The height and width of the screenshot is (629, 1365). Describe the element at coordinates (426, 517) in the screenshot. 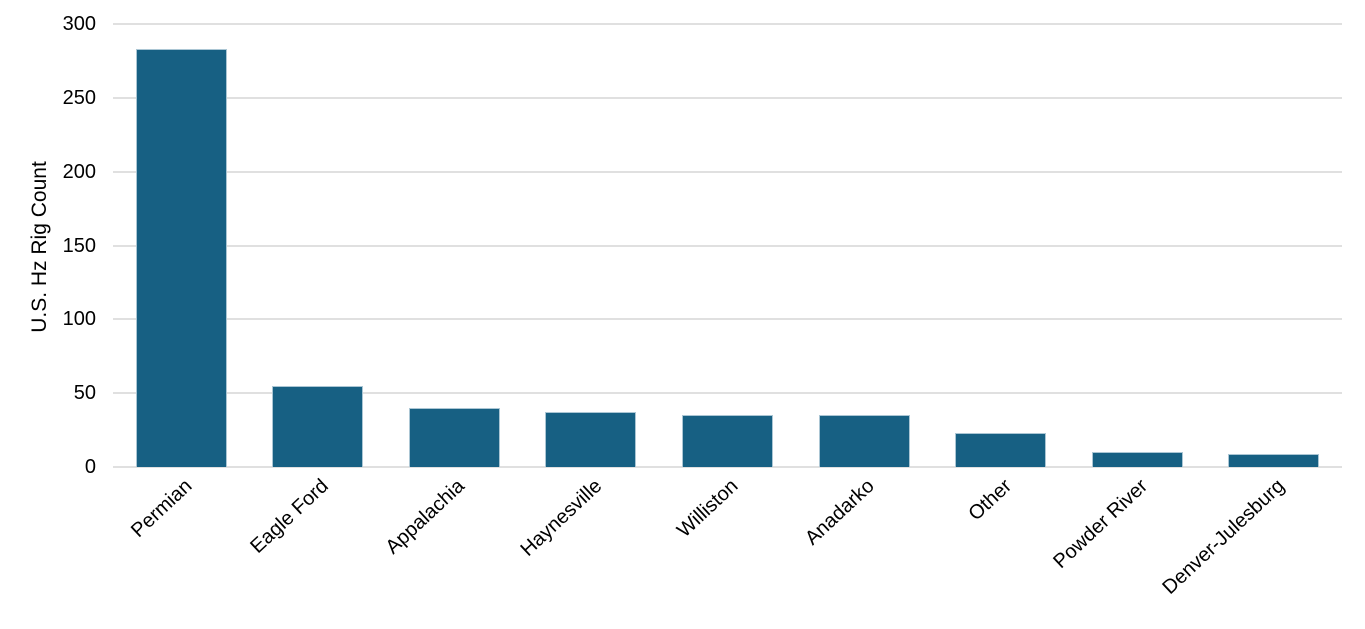

I see `x-tick-label-appalachia: Appalachia` at that location.